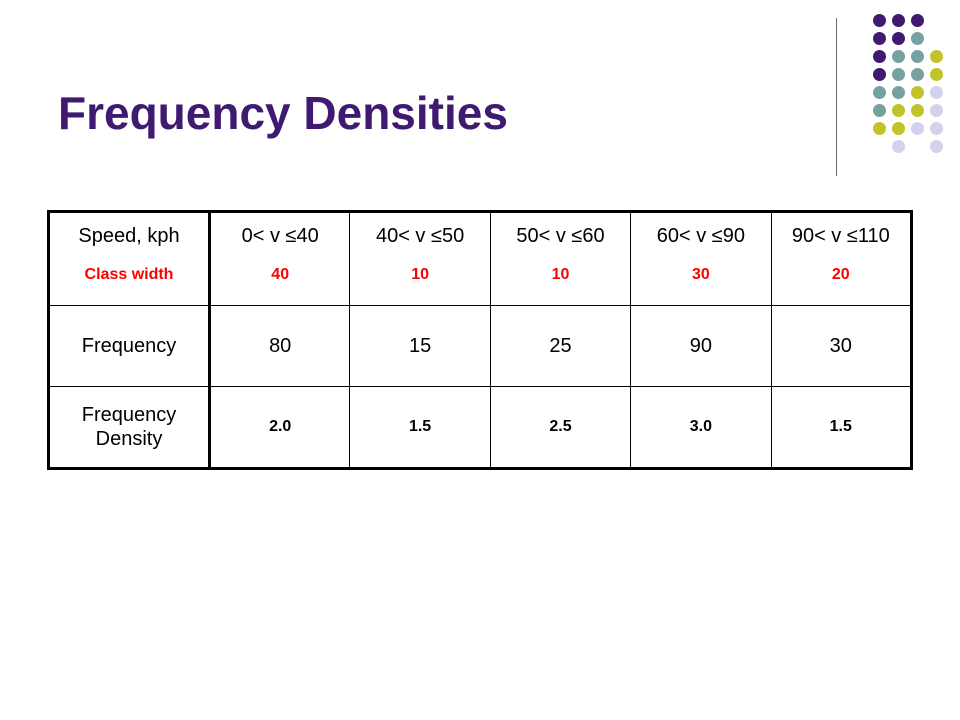 Image resolution: width=960 pixels, height=720 pixels. Describe the element at coordinates (836, 97) in the screenshot. I see `decorative-vertical-line` at that location.